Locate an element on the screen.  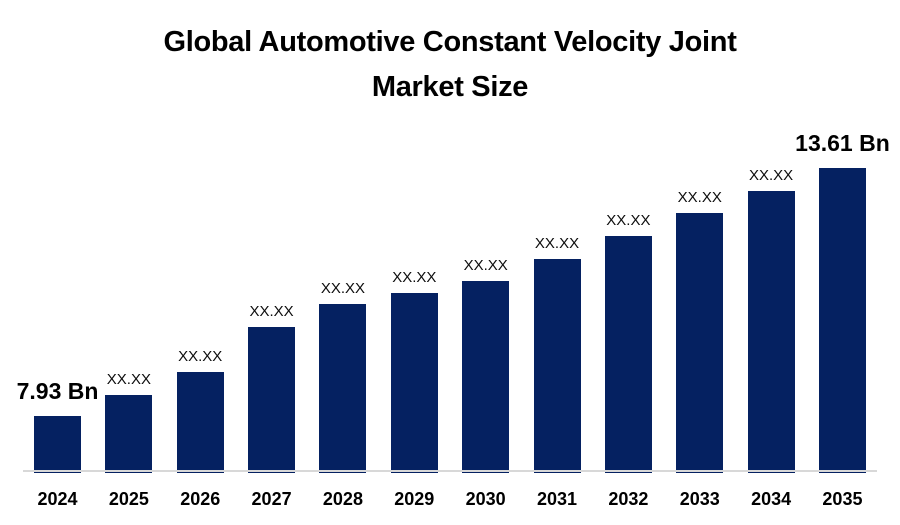
bar-column: XX.XX 2033 is located at coordinates (700, 349).